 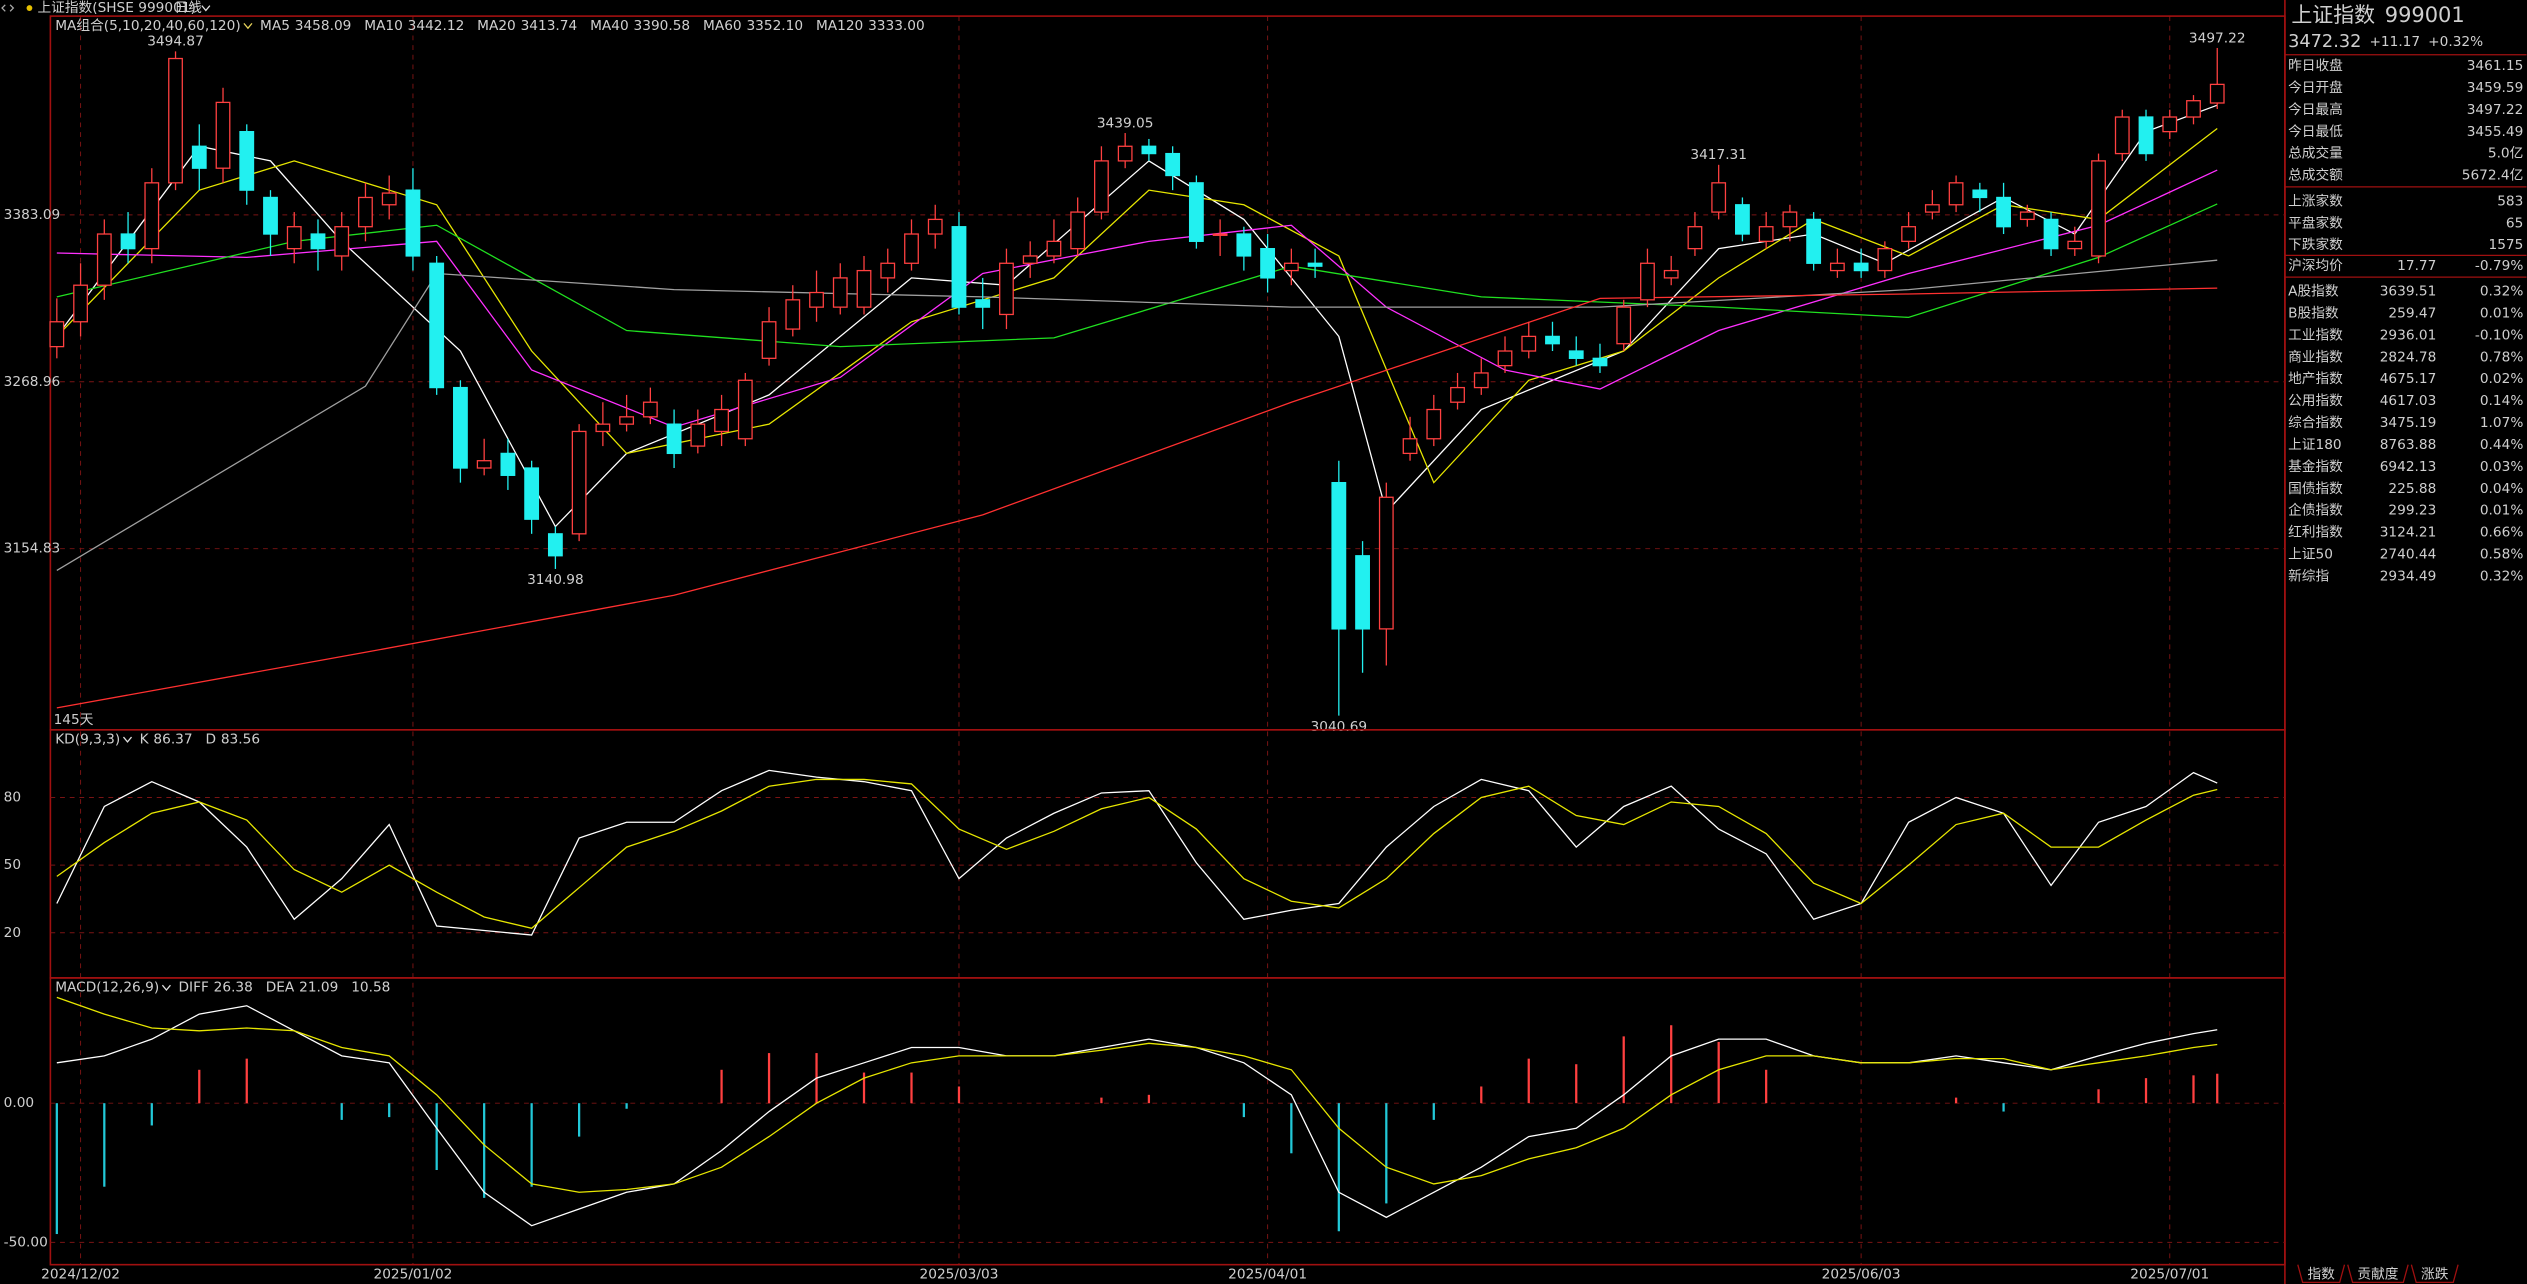 I want to click on index-pct: 0.32%, so click(x=2501, y=576).